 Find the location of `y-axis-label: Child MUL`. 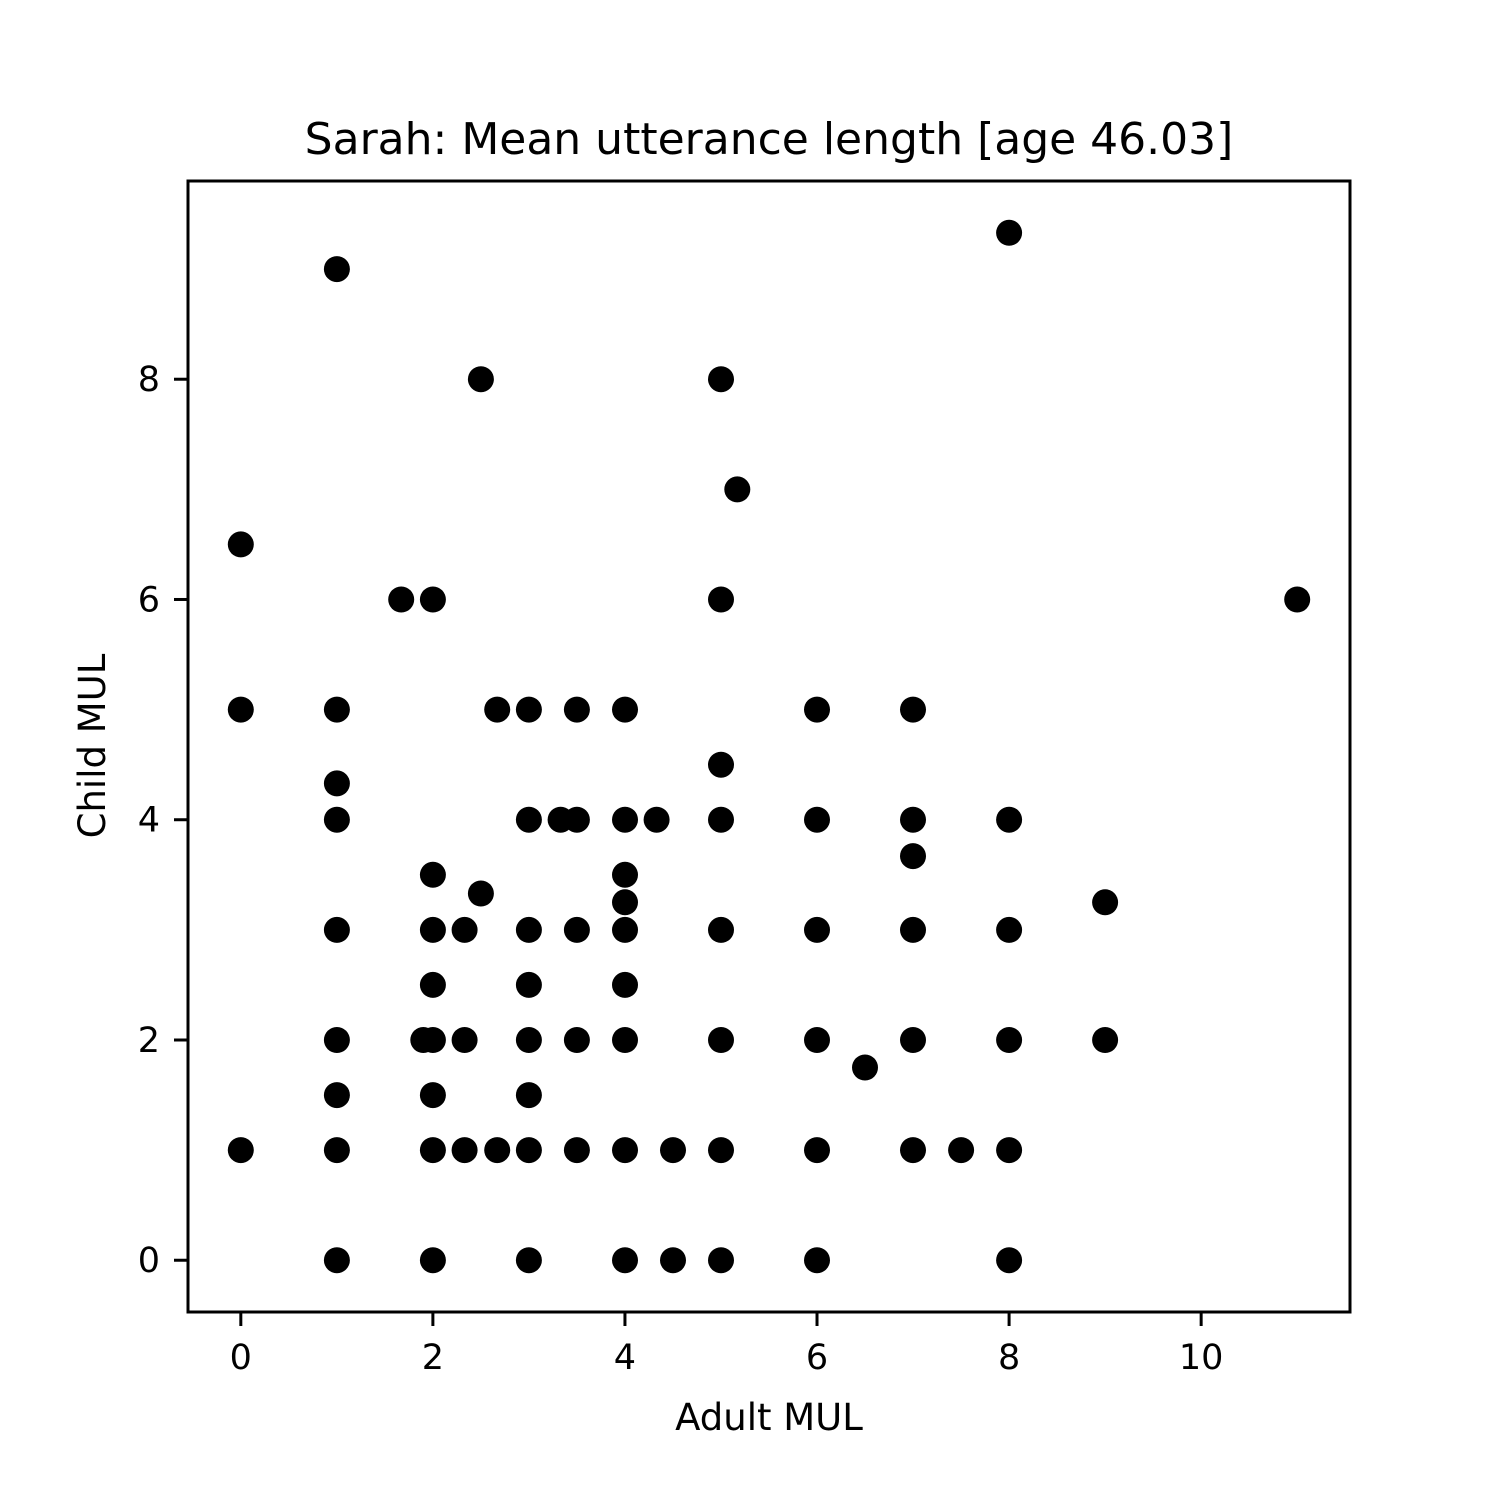

y-axis-label: Child MUL is located at coordinates (92, 745).